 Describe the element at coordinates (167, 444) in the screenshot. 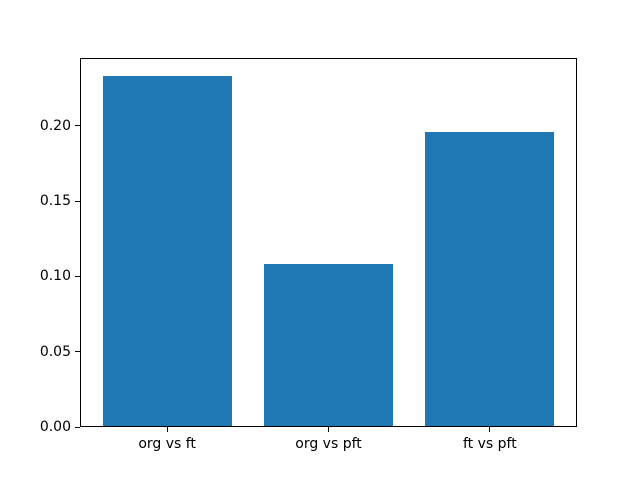

I see `x-tick-label-org-vs-ft: org vs ft` at that location.